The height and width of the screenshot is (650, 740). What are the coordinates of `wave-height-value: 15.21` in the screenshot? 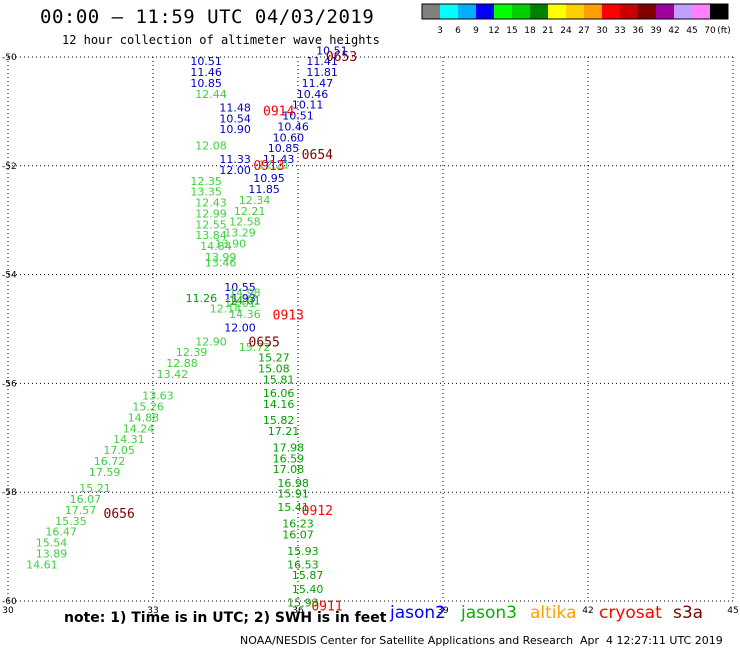 It's located at (95, 488).